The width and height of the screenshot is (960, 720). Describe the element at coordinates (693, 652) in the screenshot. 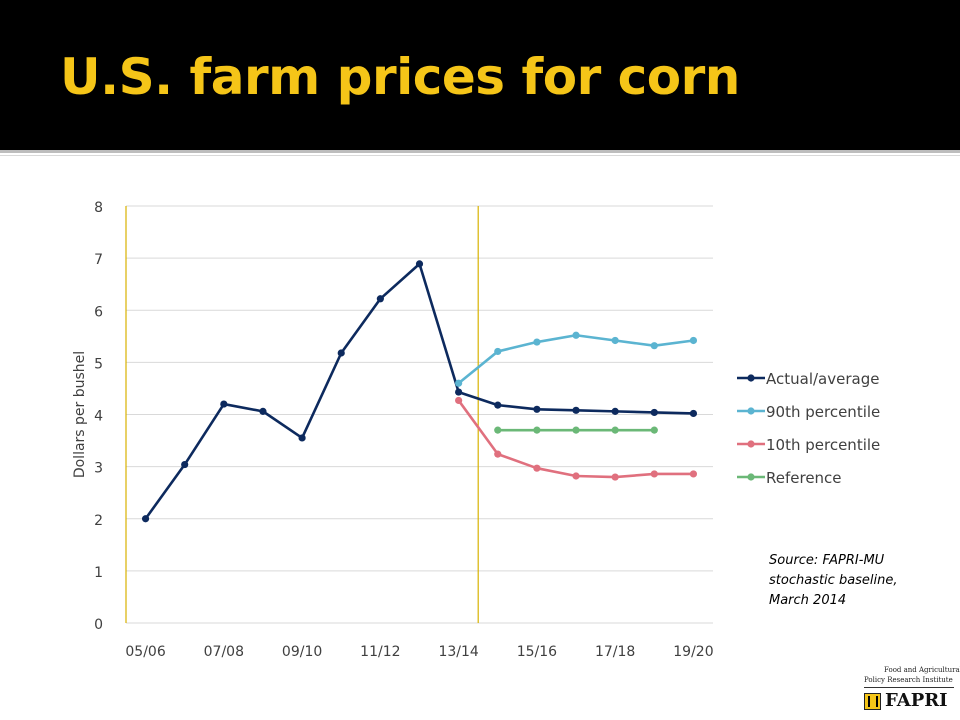

I see `x-tick-label: 19/20` at that location.